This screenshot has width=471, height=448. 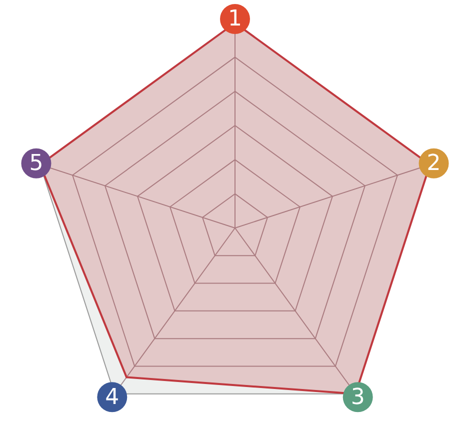 I want to click on spoke-label: 3, so click(x=357, y=397).